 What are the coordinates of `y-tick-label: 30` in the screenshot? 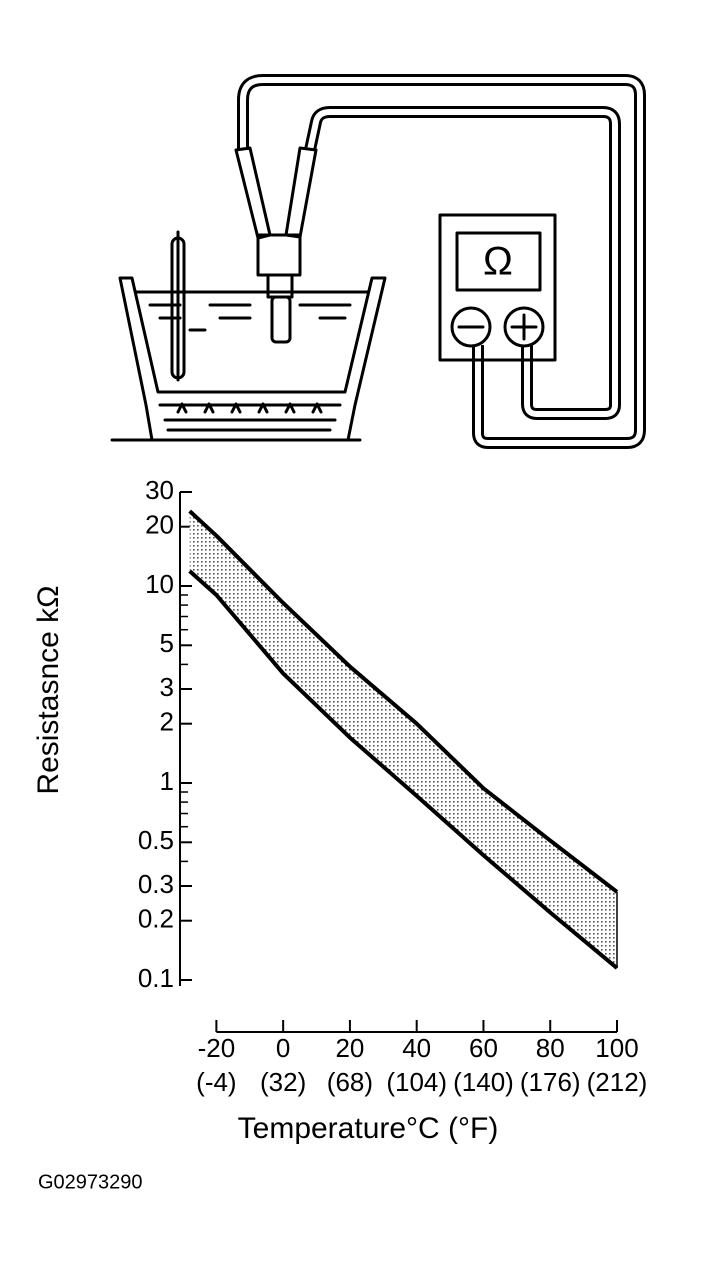 It's located at (159, 490).